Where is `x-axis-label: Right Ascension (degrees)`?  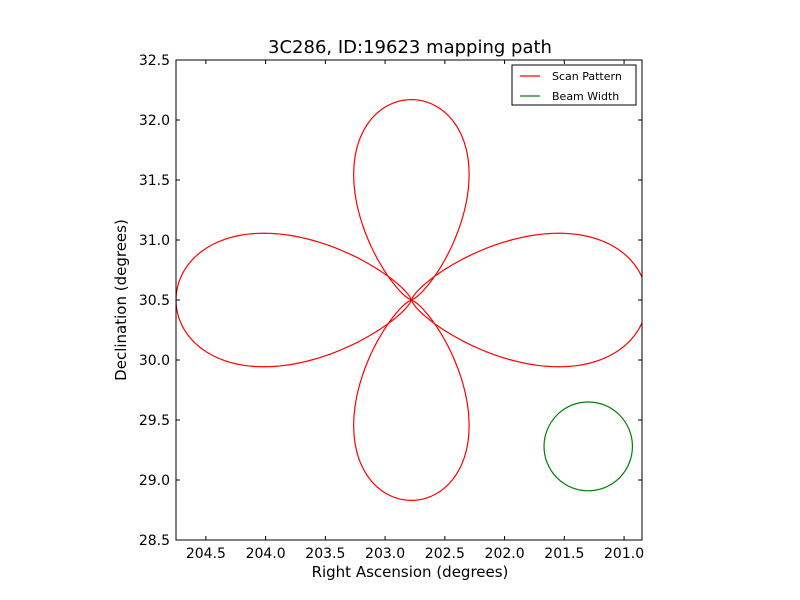 x-axis-label: Right Ascension (degrees) is located at coordinates (410, 572).